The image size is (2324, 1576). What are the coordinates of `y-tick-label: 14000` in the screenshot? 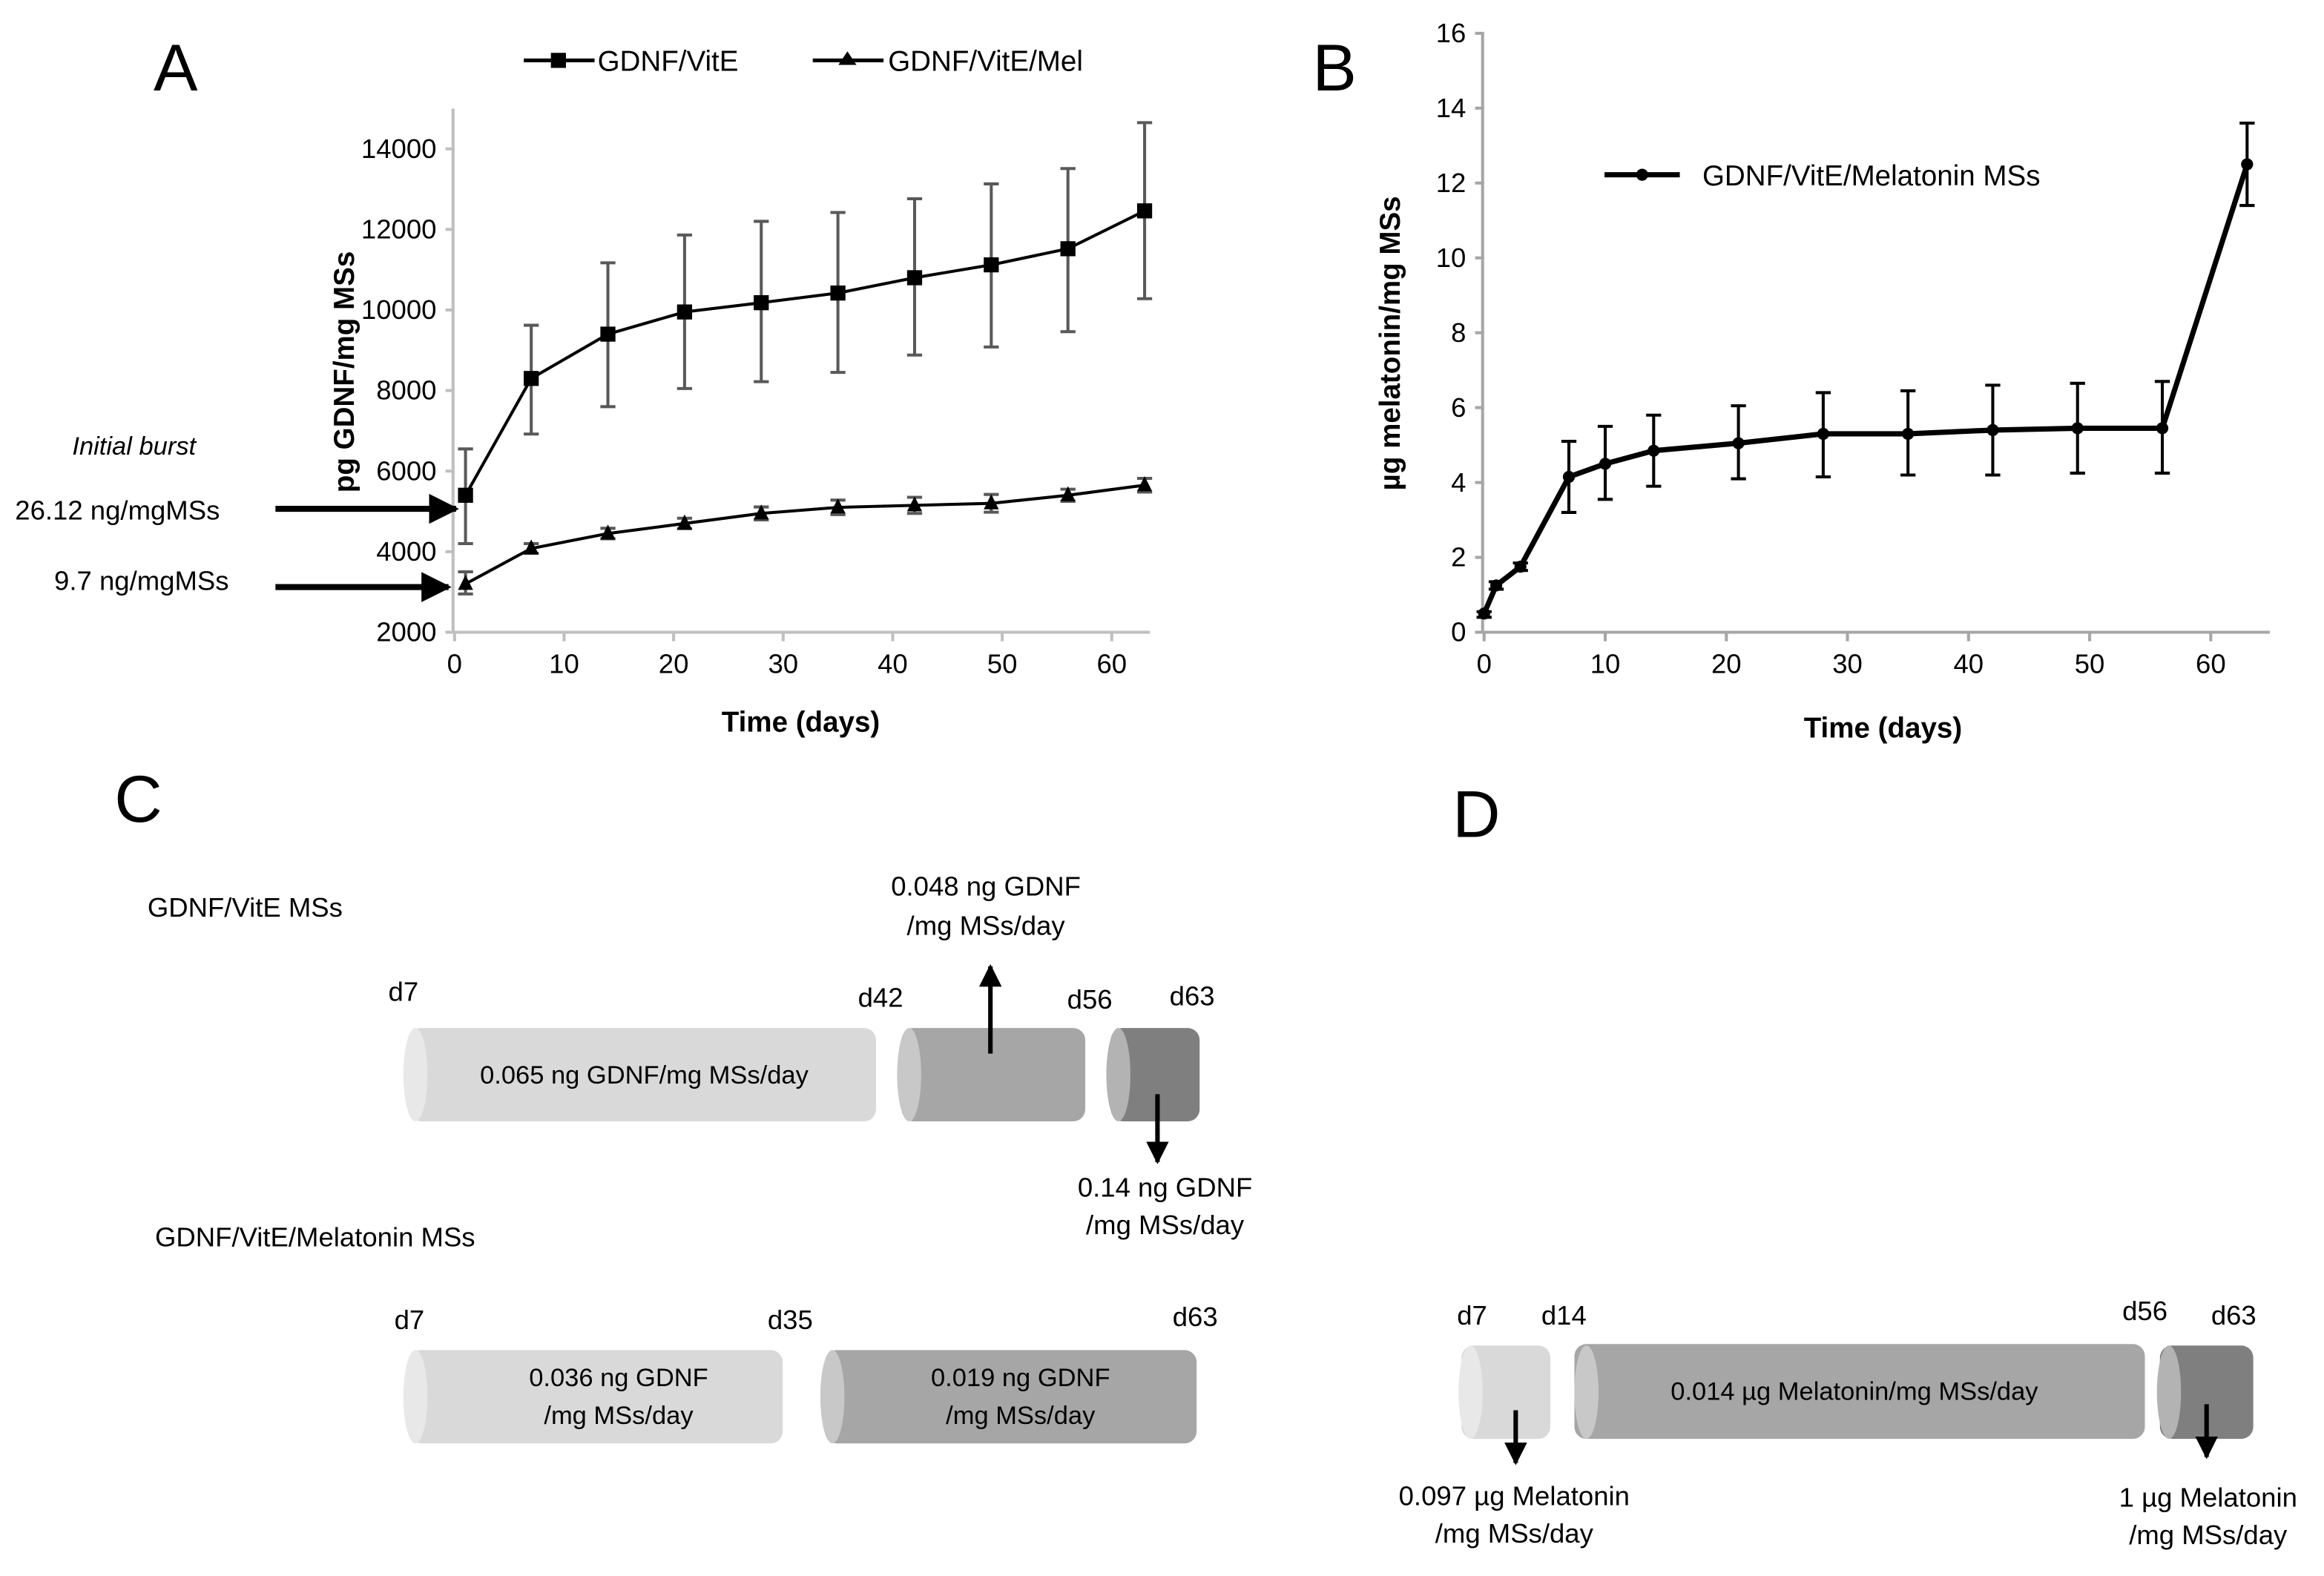 It's located at (399, 148).